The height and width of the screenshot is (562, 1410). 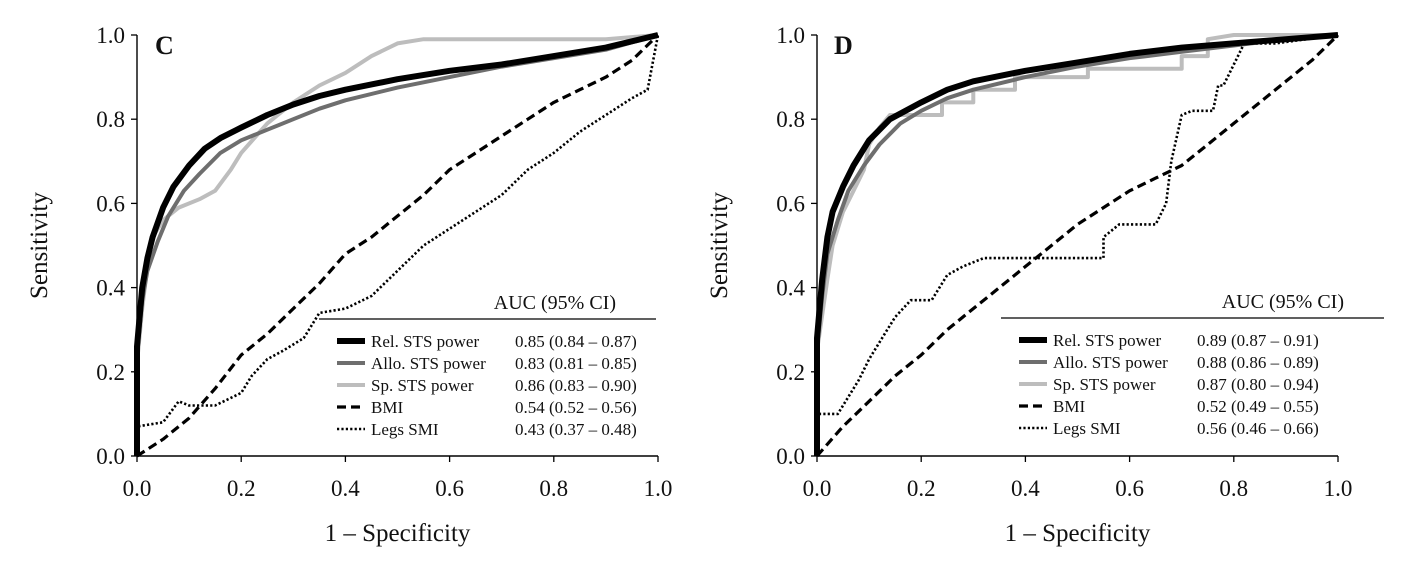 I want to click on legend-auc-value: 0.83 (0.81 – 0.85), so click(x=576, y=363).